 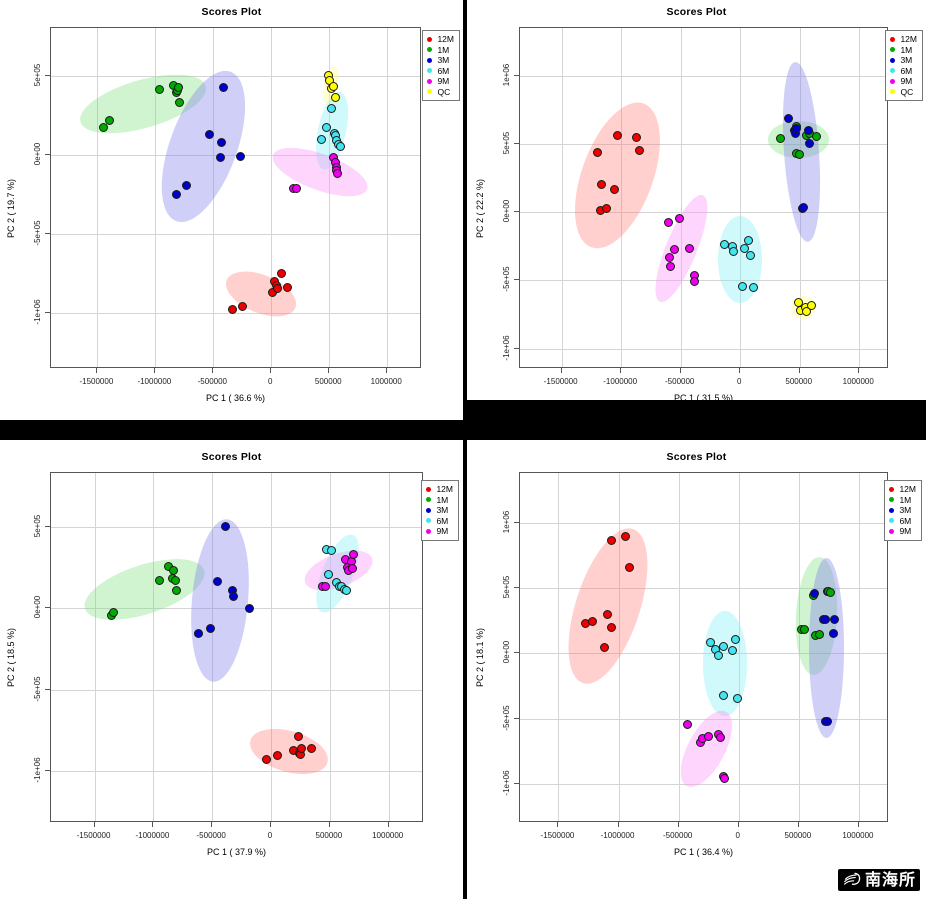 I want to click on legend-marker-6m-icon, so click(x=430, y=71).